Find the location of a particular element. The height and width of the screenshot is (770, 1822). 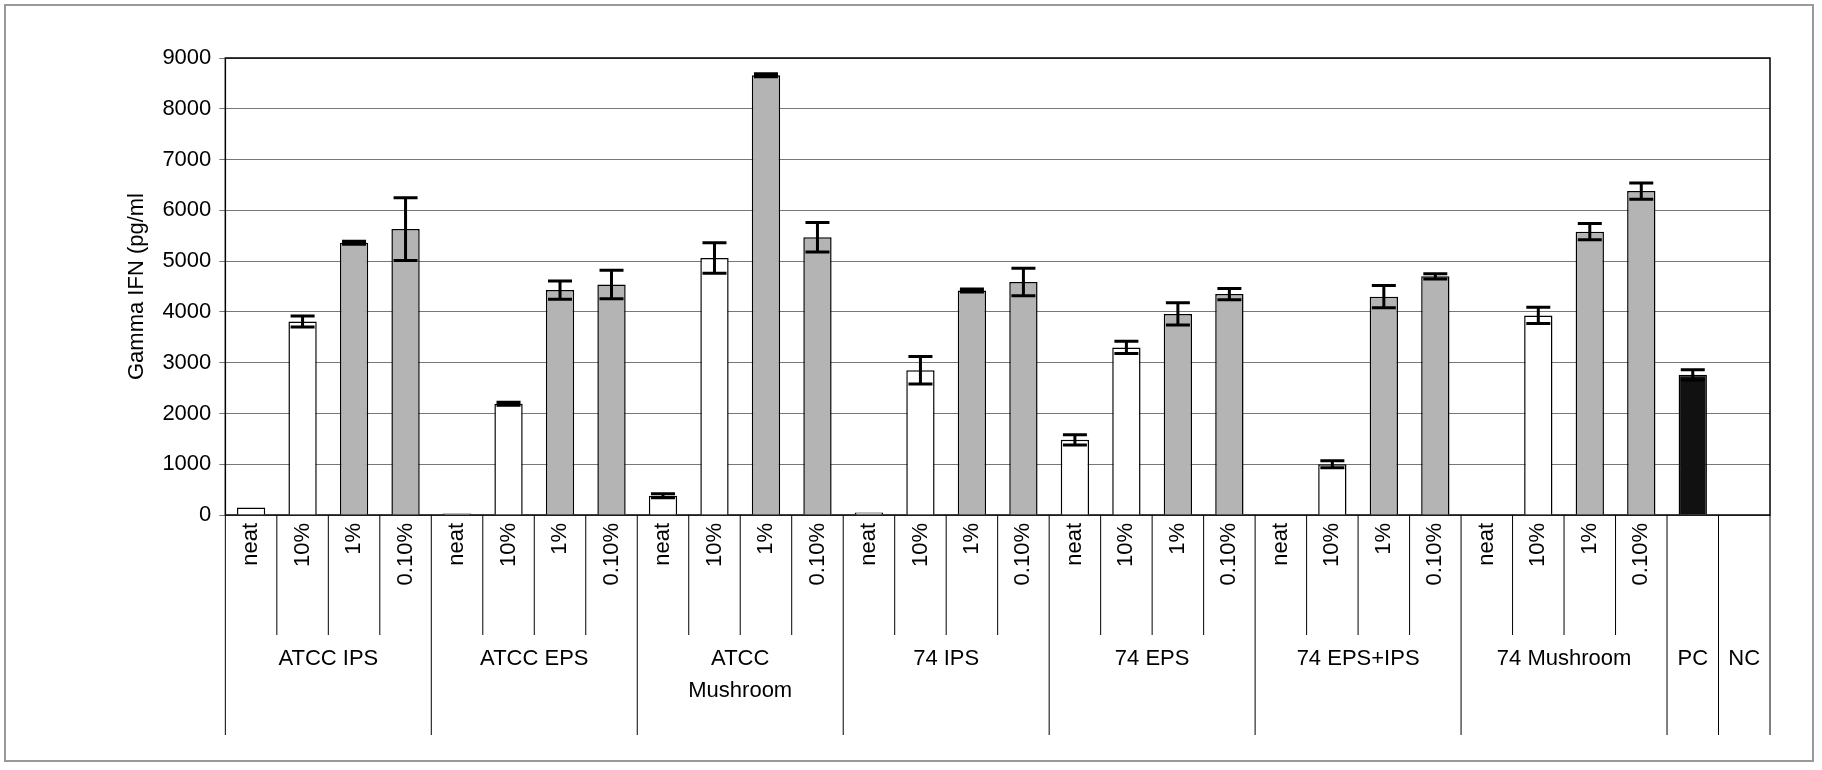

y-tick-label: 9000 is located at coordinates (187, 57).